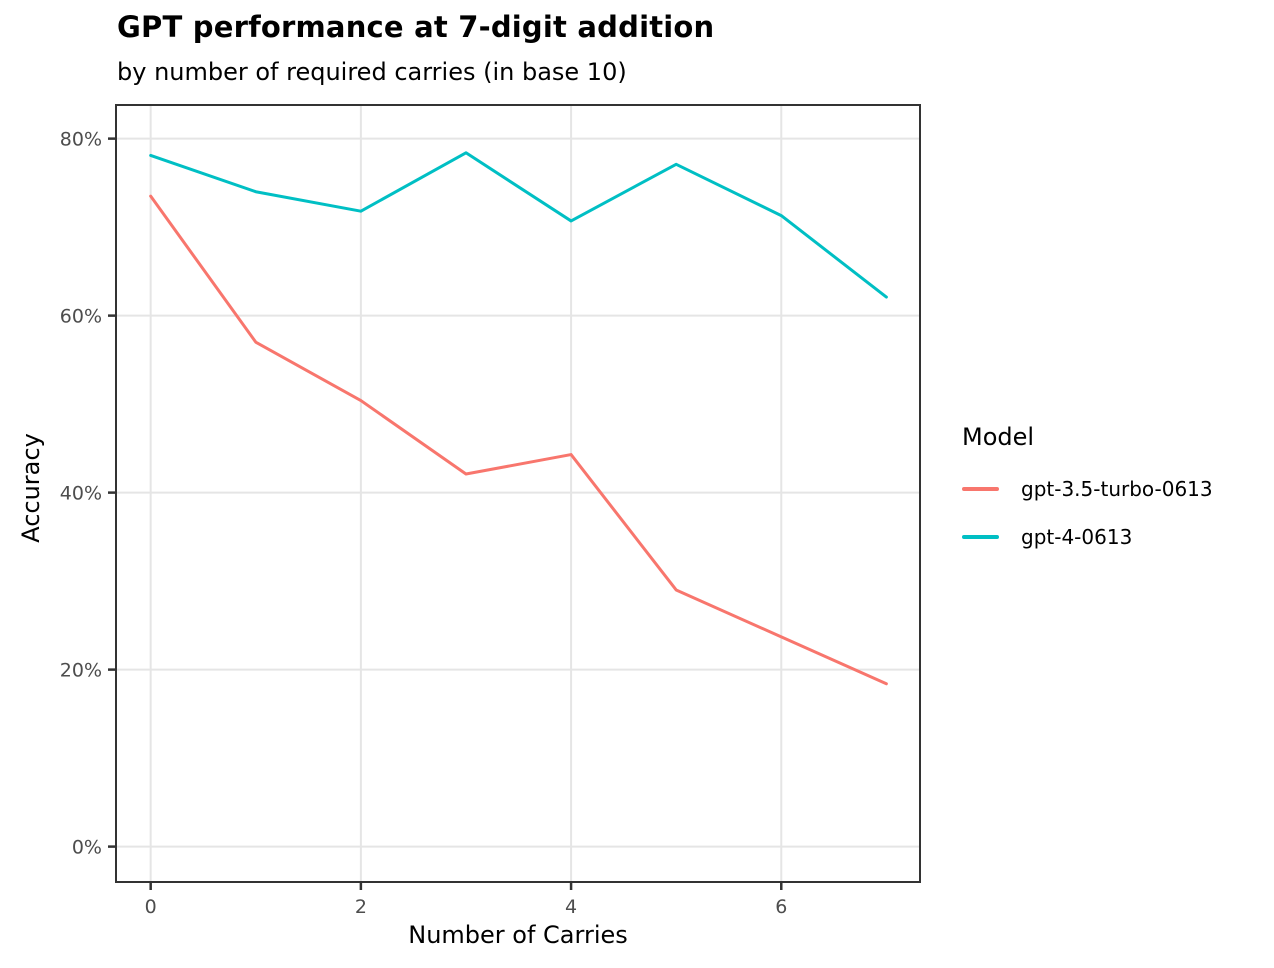 This screenshot has height=968, width=1274. I want to click on x-tick-label: 4, so click(571, 907).